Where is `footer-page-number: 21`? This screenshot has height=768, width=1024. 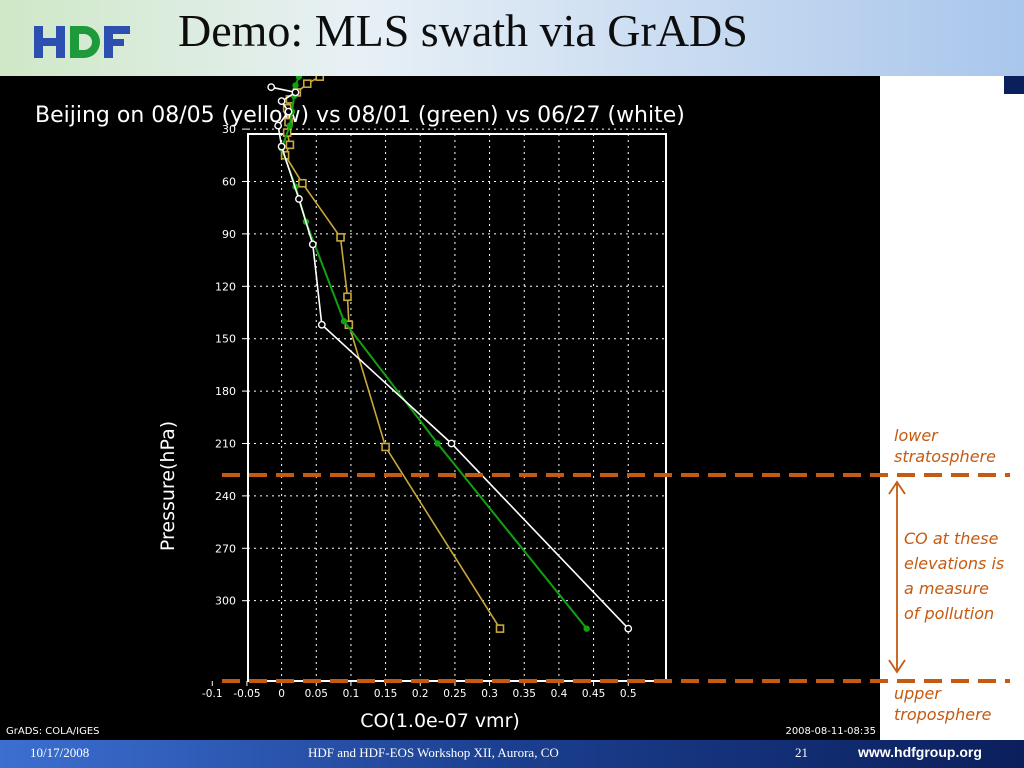 footer-page-number: 21 is located at coordinates (801, 752).